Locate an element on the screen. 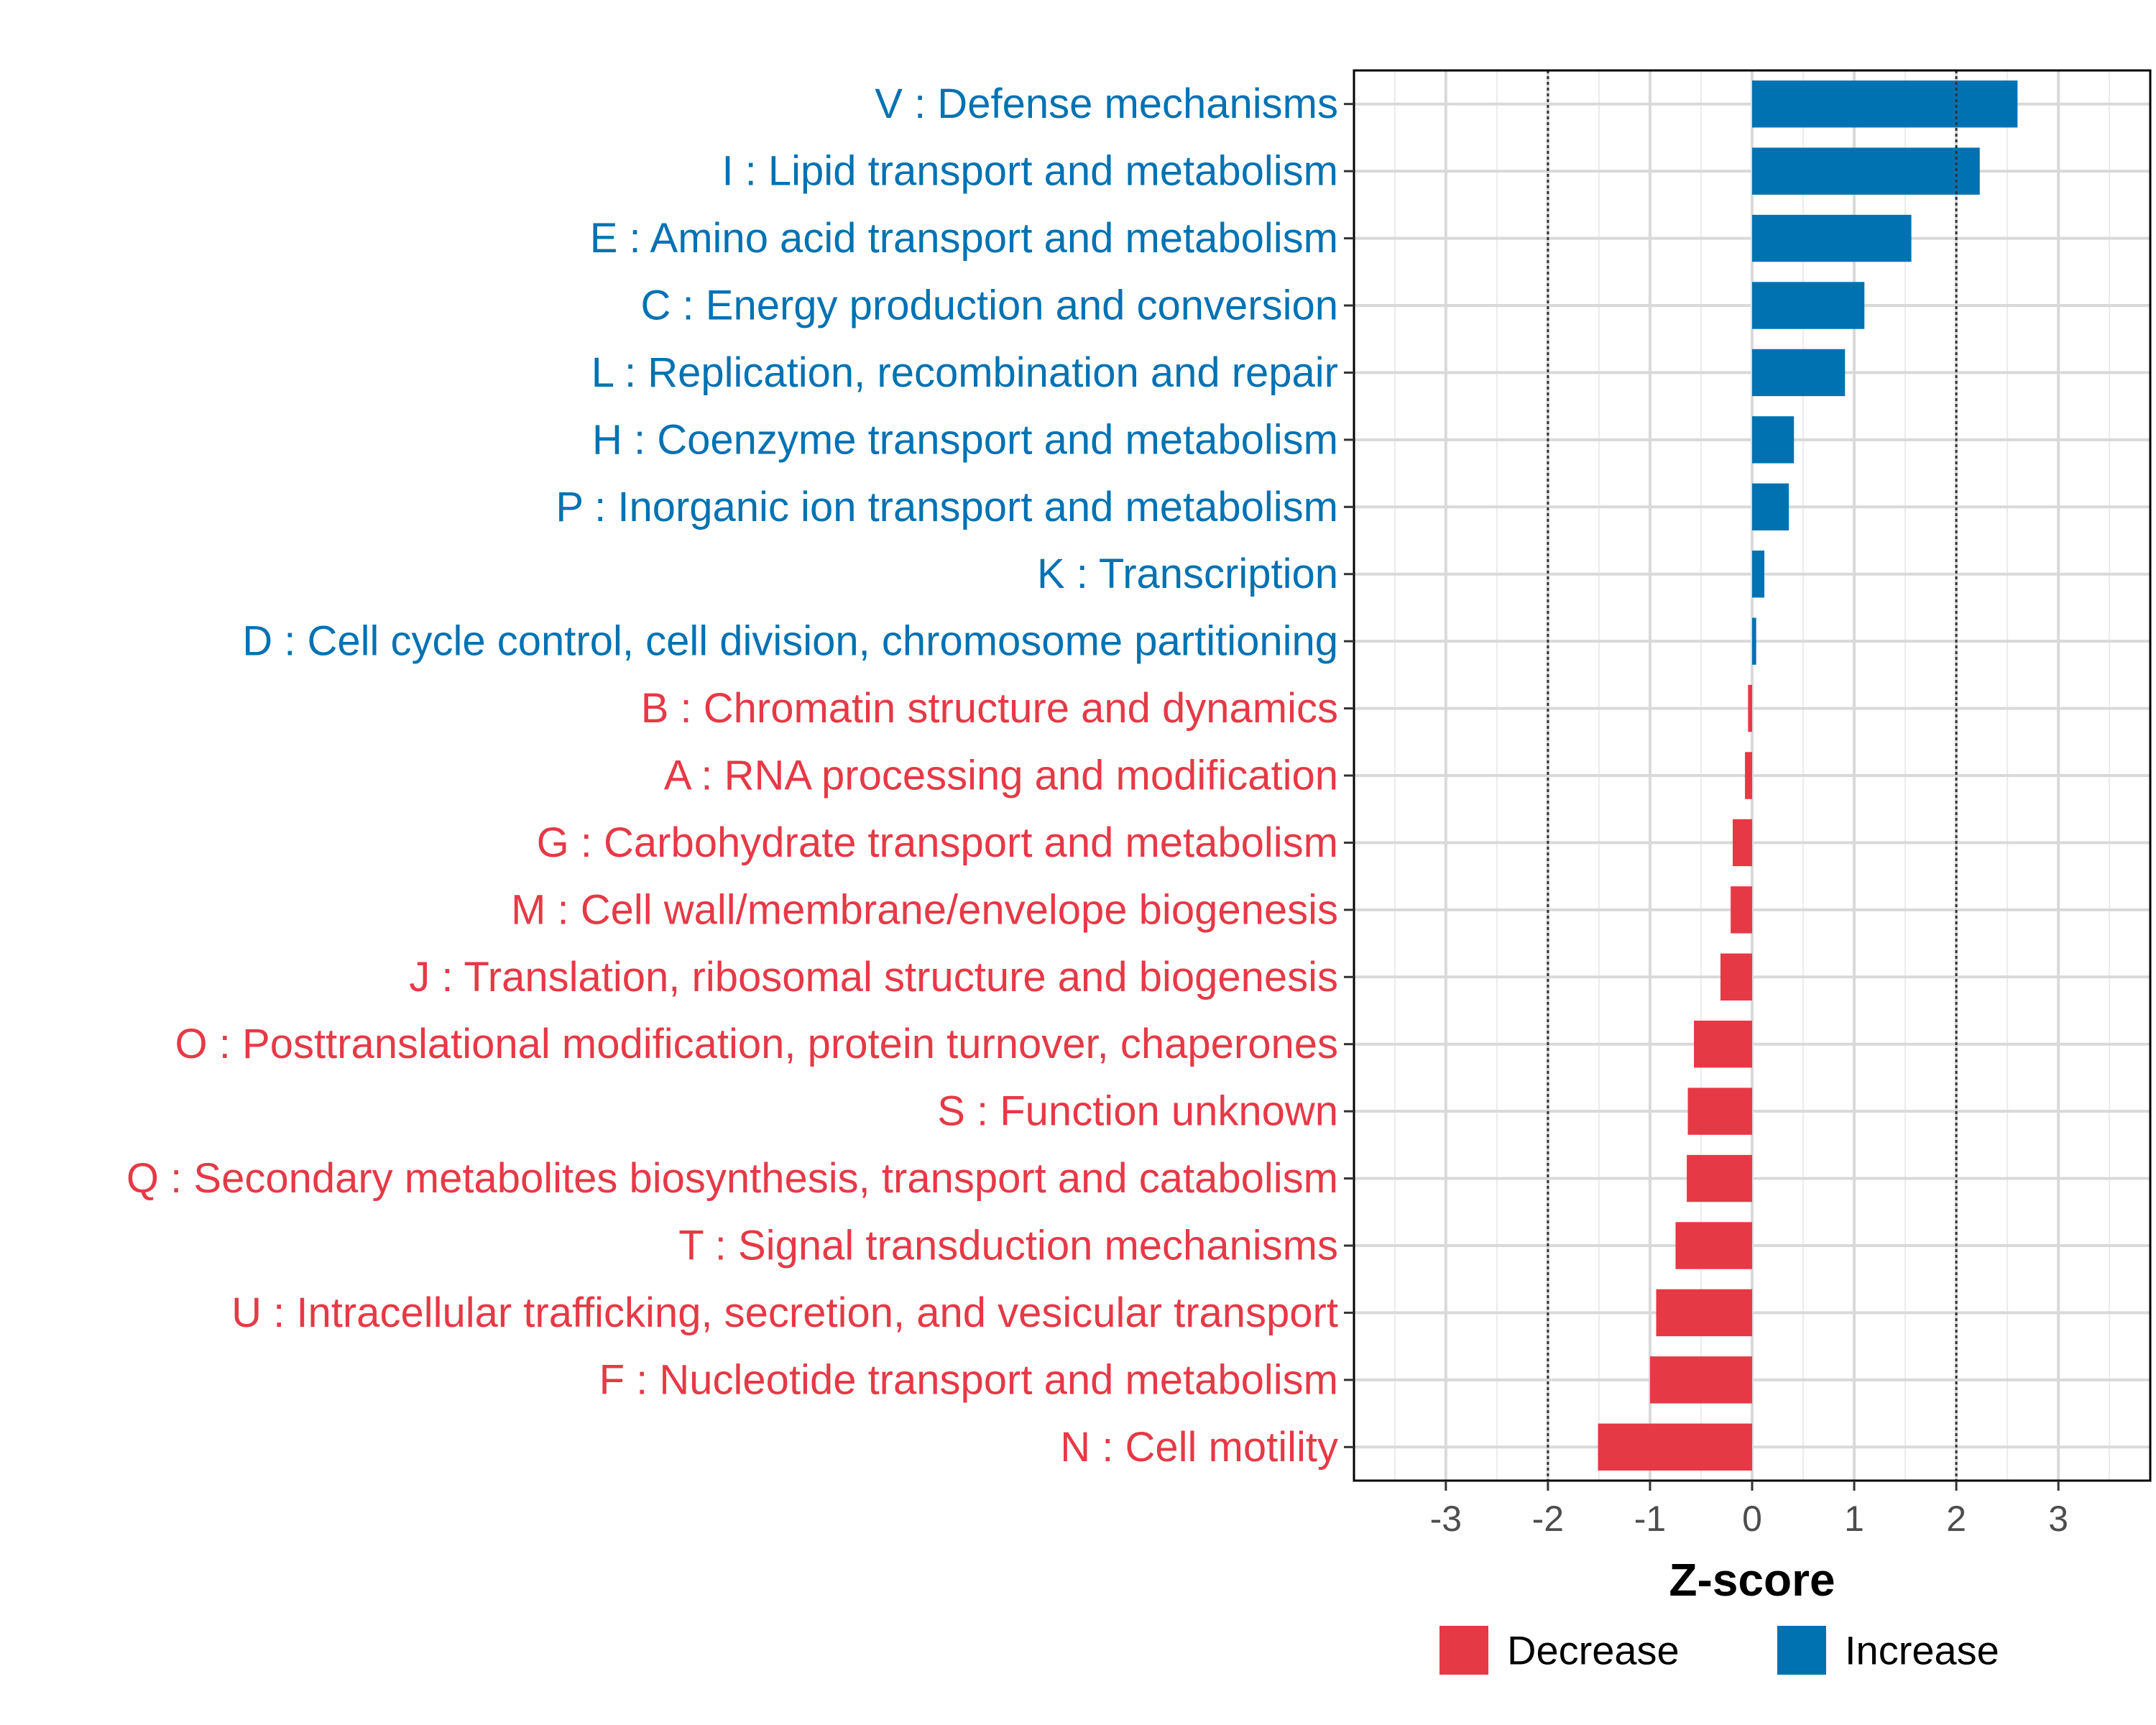  y-axis-ticks is located at coordinates (1349, 775).